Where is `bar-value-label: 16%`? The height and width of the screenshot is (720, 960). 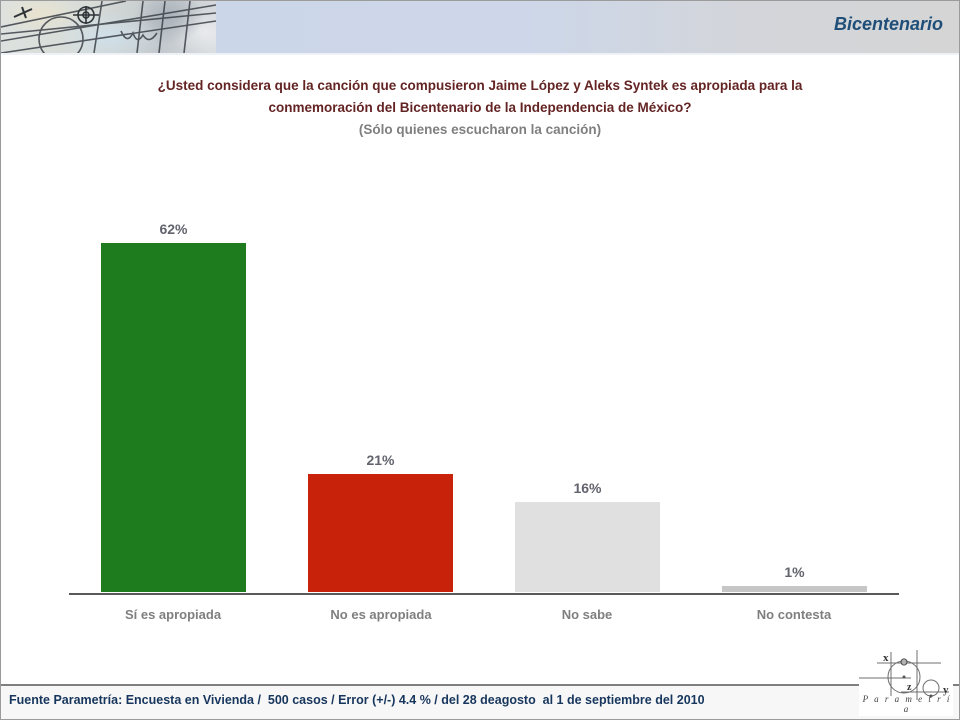
bar-value-label: 16% is located at coordinates (587, 488).